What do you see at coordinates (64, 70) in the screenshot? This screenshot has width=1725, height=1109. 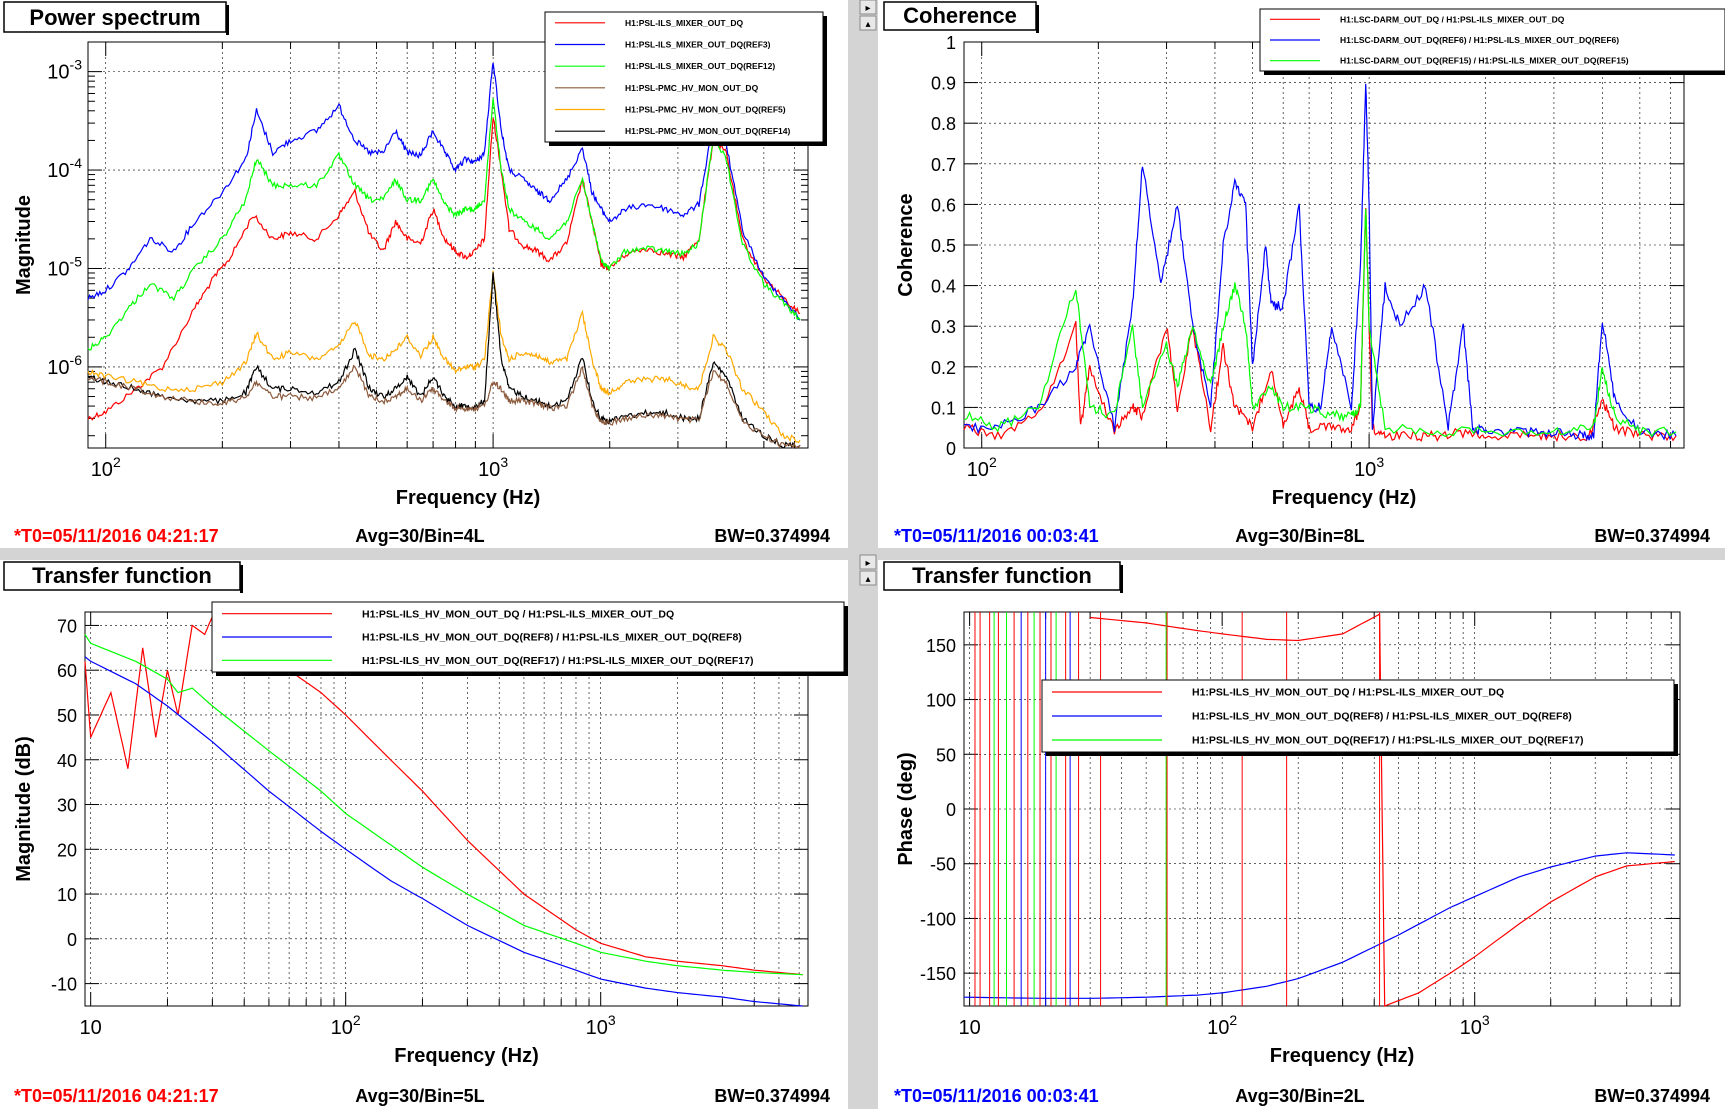 I see `tick-label: 10⁻³` at bounding box center [64, 70].